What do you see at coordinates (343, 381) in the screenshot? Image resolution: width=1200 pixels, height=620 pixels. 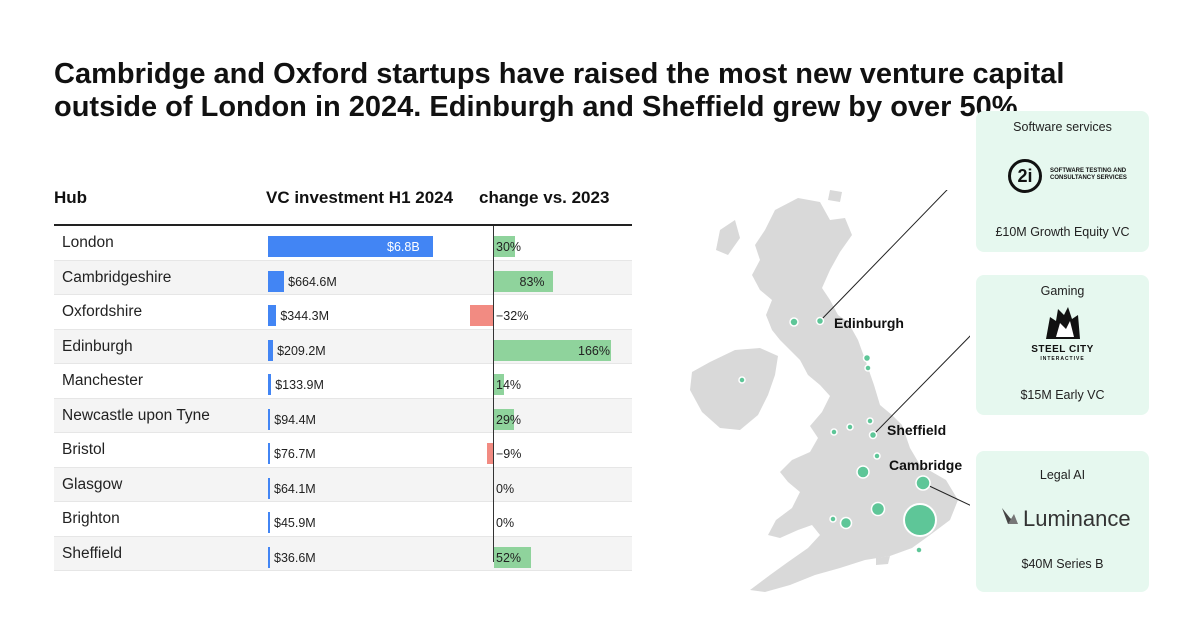 I see `table-row: Manchester $133.9M 14%` at bounding box center [343, 381].